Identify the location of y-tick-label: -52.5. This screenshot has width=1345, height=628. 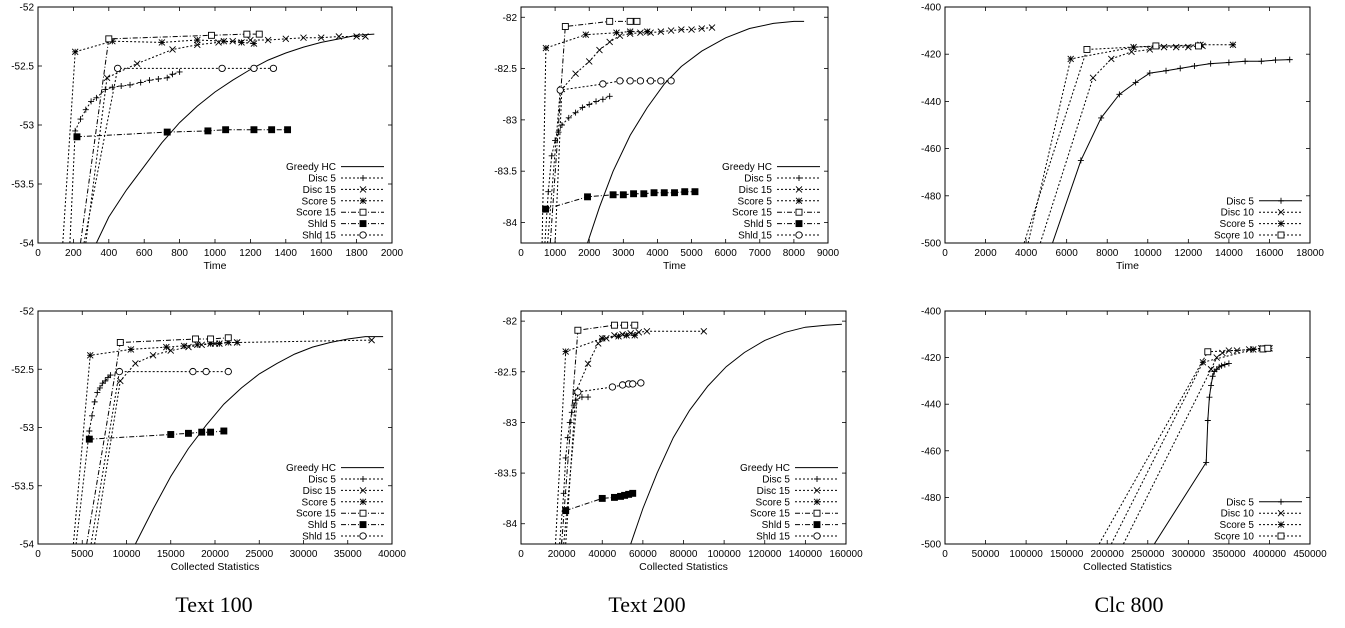
(22, 67).